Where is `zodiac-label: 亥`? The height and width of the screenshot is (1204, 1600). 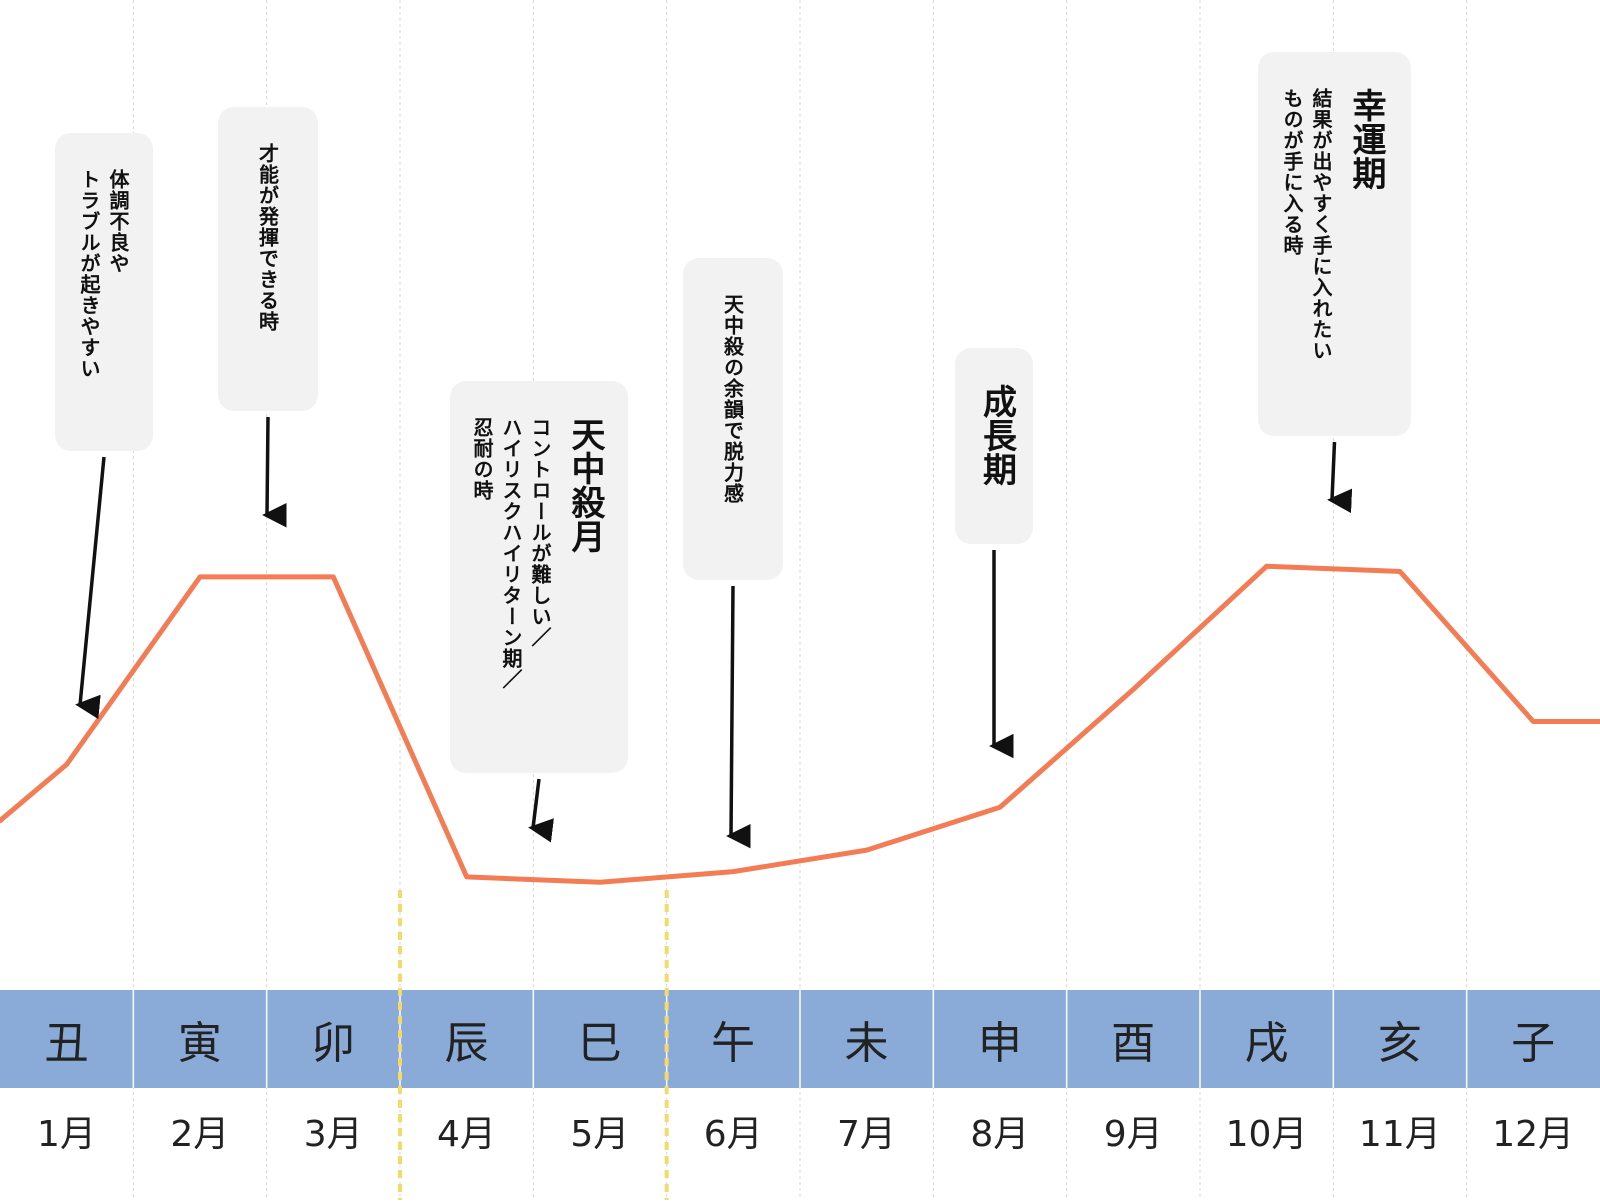
zodiac-label: 亥 is located at coordinates (1399, 1039).